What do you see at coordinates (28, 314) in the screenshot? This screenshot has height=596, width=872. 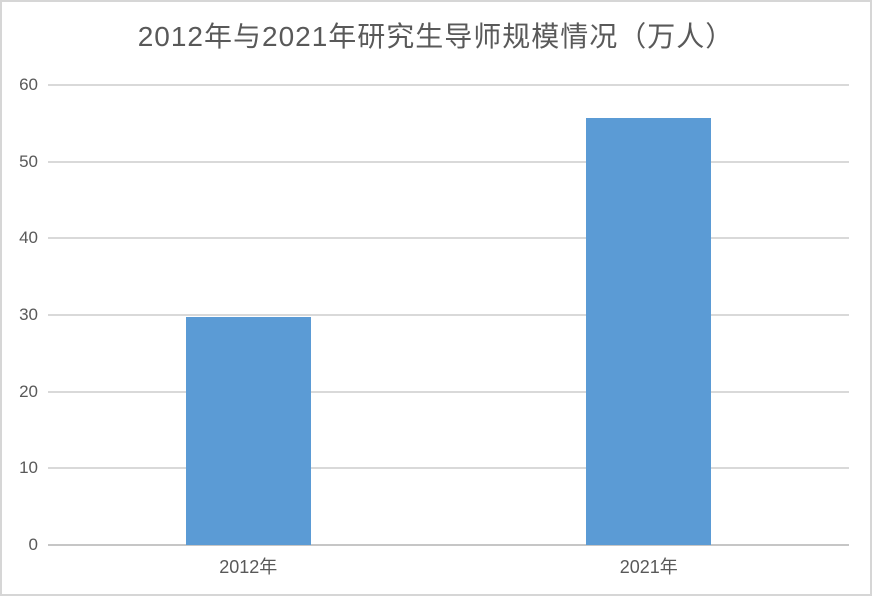 I see `y-tick-label: 30` at bounding box center [28, 314].